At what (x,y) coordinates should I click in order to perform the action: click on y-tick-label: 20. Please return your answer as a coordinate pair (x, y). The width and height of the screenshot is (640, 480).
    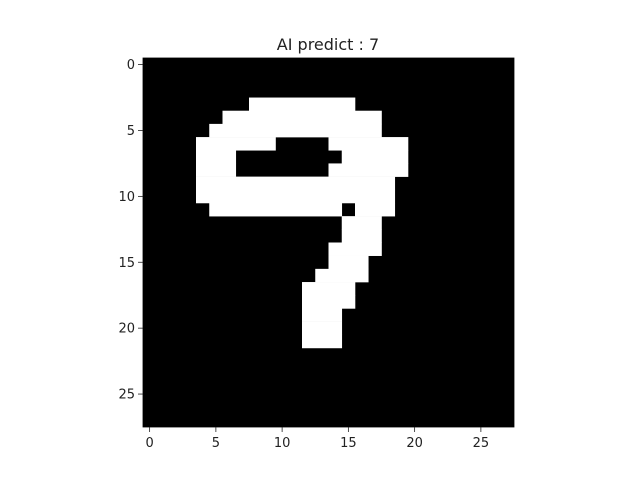
    Looking at the image, I should click on (126, 329).